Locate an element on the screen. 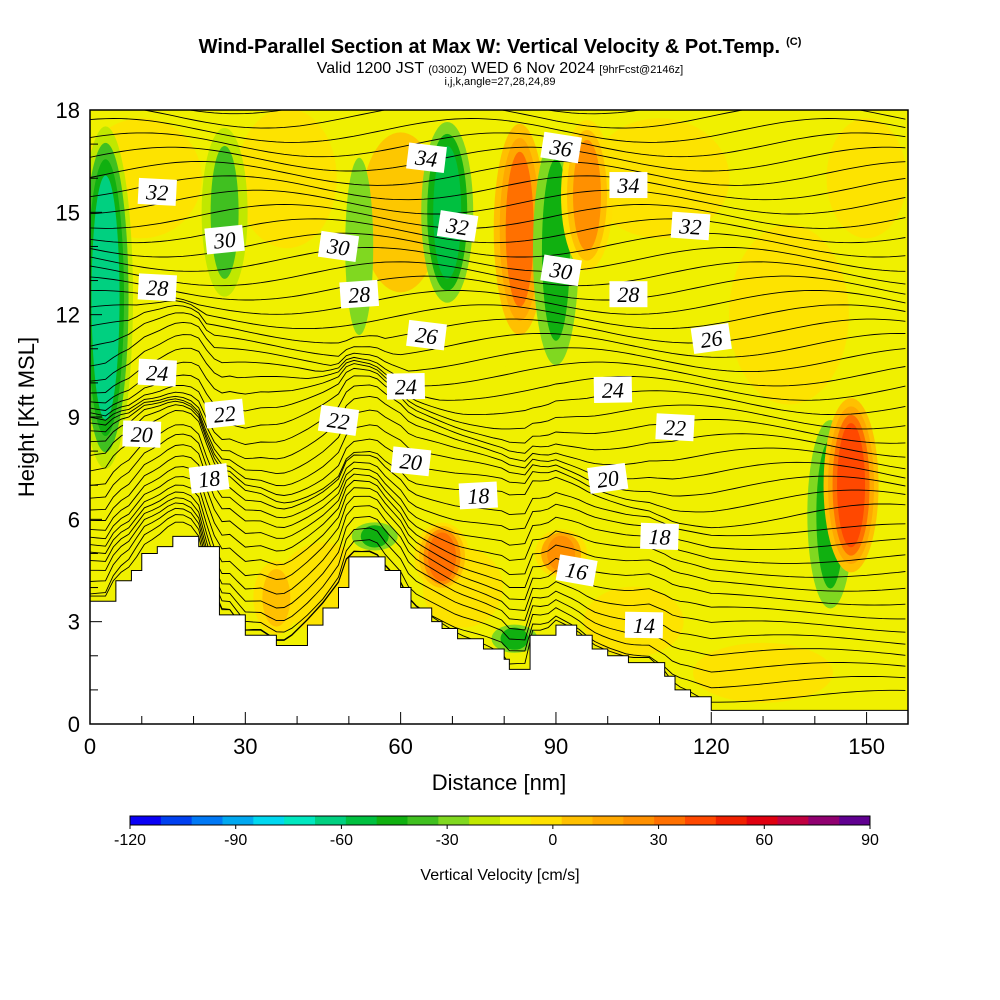 This screenshot has width=1000, height=1000. contour-label-box: 36 is located at coordinates (561, 147).